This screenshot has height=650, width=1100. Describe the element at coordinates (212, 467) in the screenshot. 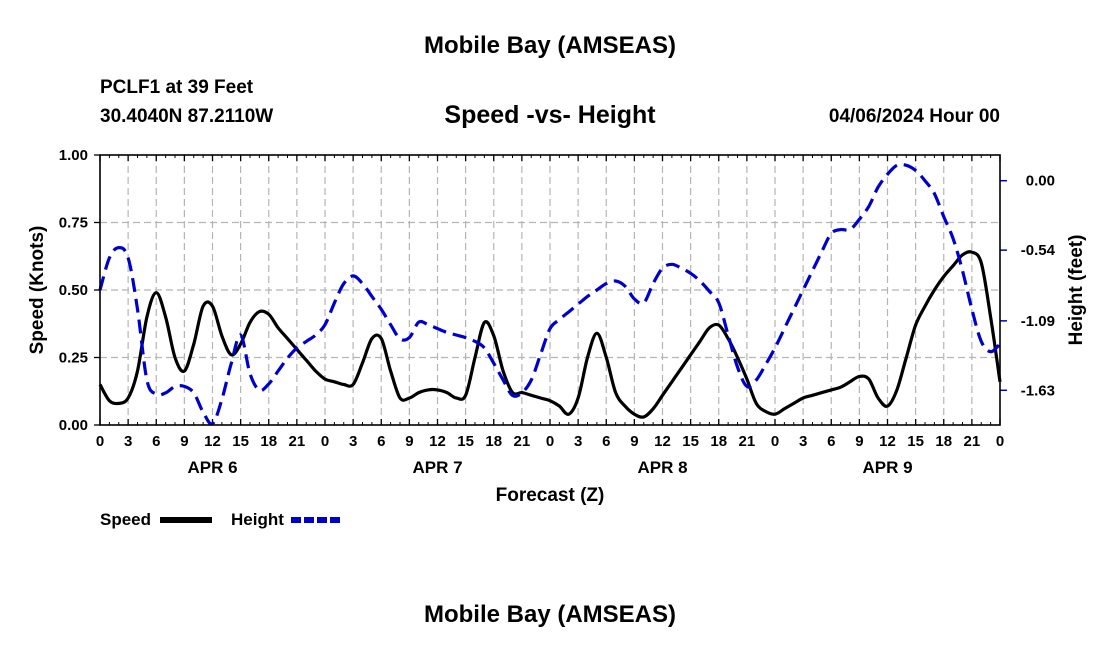

I see `x-day-label: APR 6` at that location.